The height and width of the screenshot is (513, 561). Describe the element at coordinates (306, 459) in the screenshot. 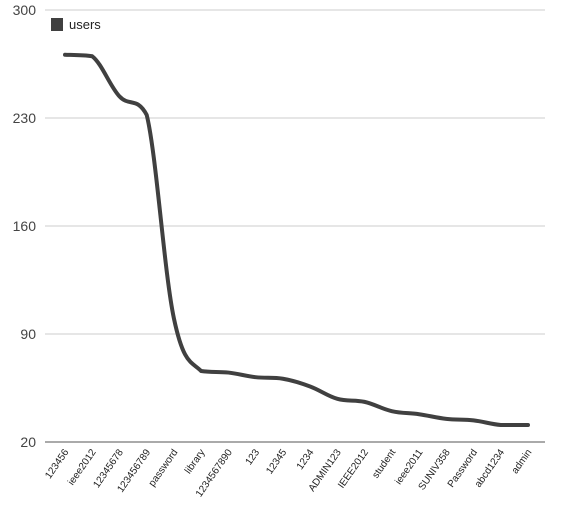

I see `x-tick-label: 1234` at that location.